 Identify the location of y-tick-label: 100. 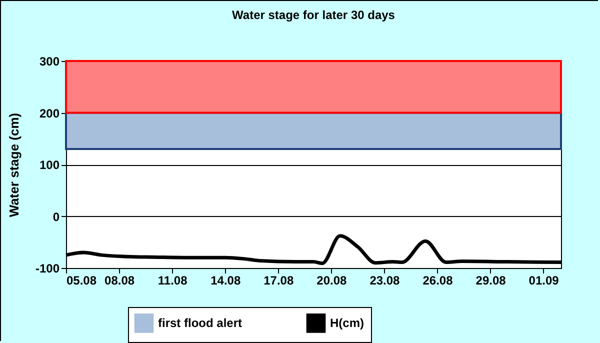
(49, 165).